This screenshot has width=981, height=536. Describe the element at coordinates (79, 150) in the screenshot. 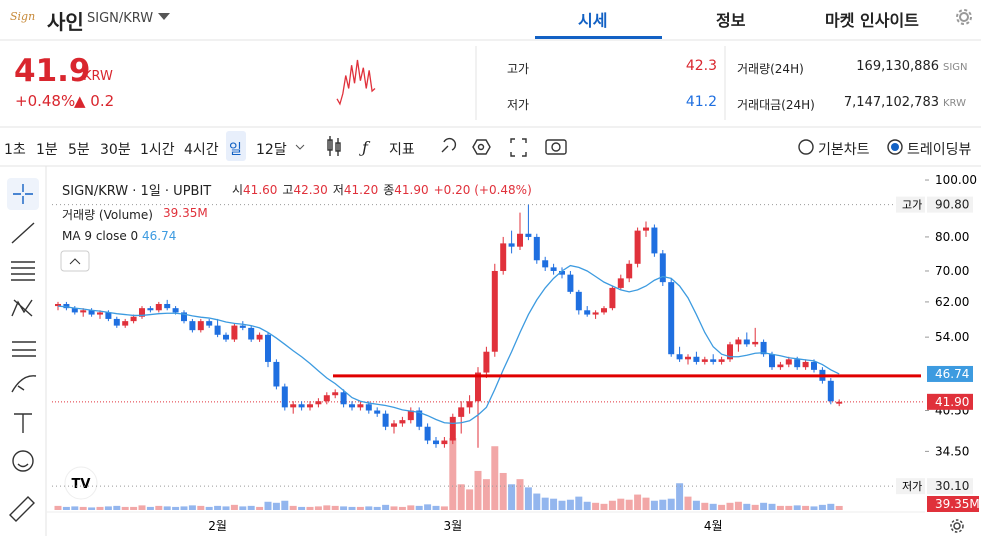

I see `interval: 5분` at that location.